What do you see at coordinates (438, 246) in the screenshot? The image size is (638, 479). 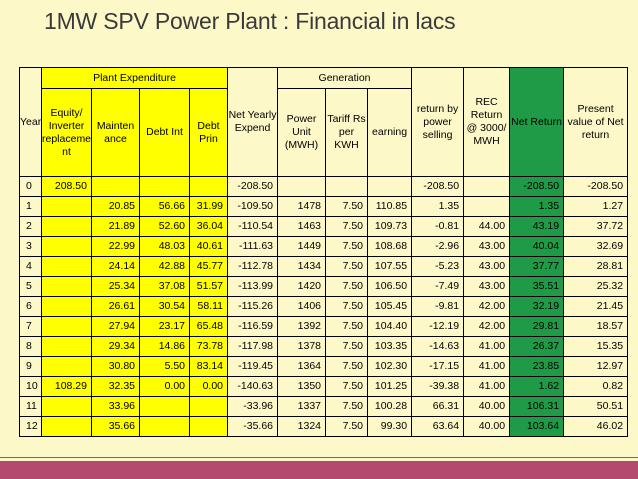 I see `cell-return: -2.96` at bounding box center [438, 246].